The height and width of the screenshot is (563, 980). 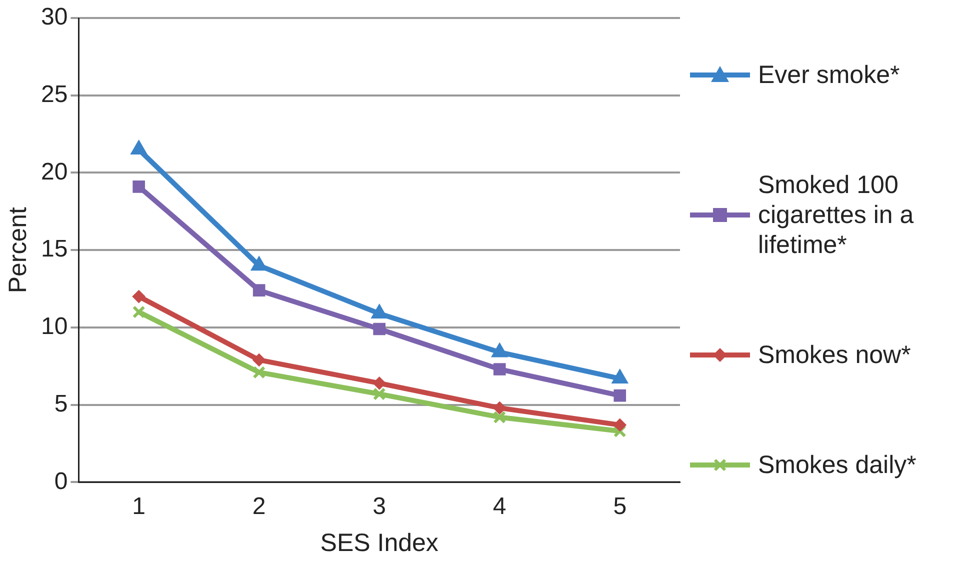 I want to click on x-axis-title: SES Index, so click(x=379, y=542).